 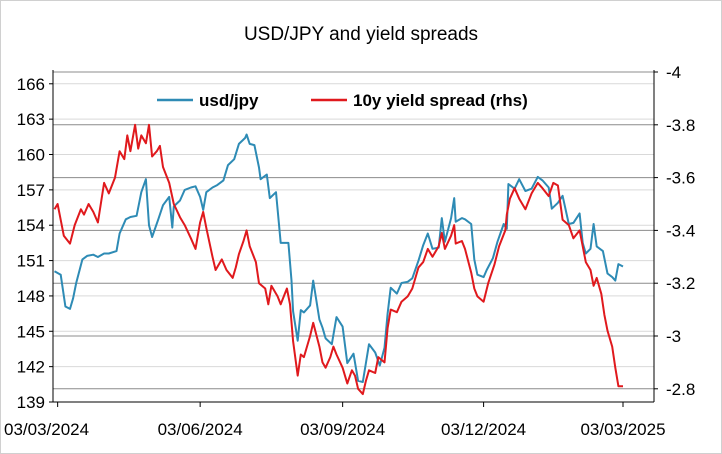 What do you see at coordinates (622, 429) in the screenshot?
I see `x-tick-label: 03/03/2025` at bounding box center [622, 429].